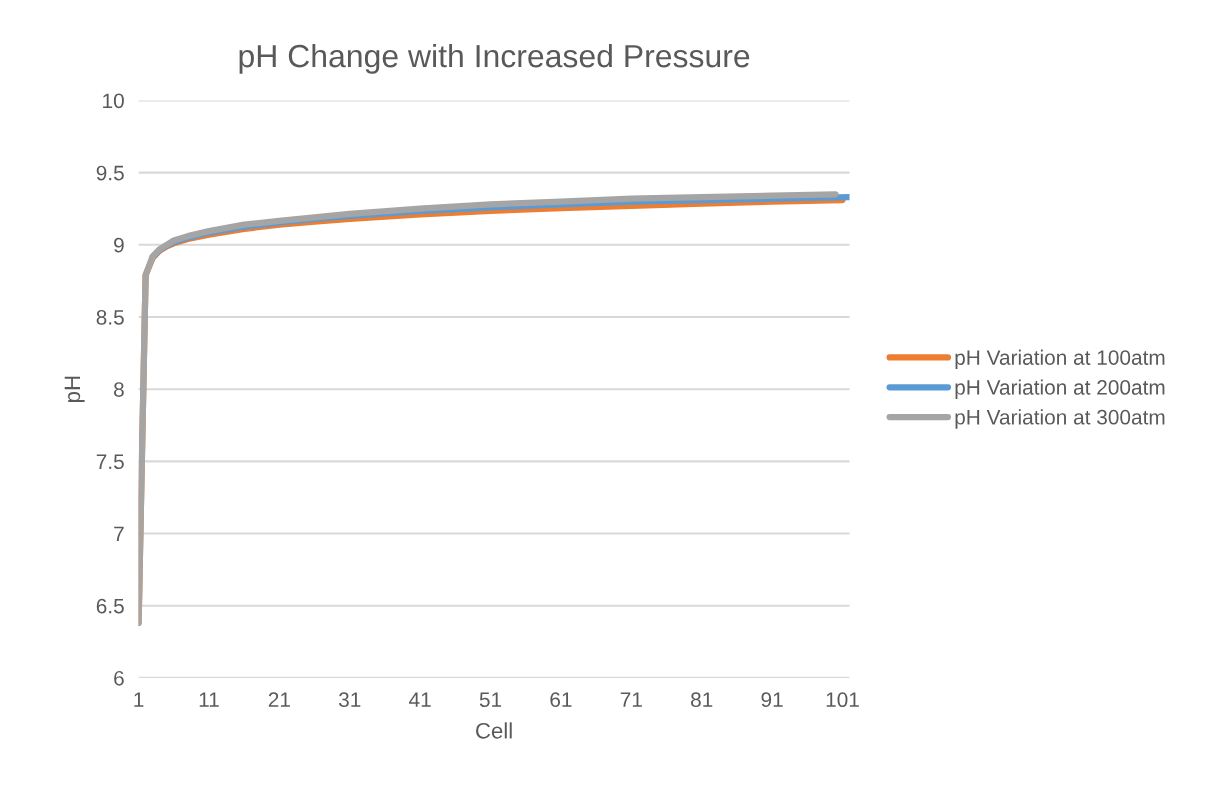 Image resolution: width=1205 pixels, height=791 pixels. What do you see at coordinates (74, 389) in the screenshot?
I see `y-axis-title: pH` at bounding box center [74, 389].